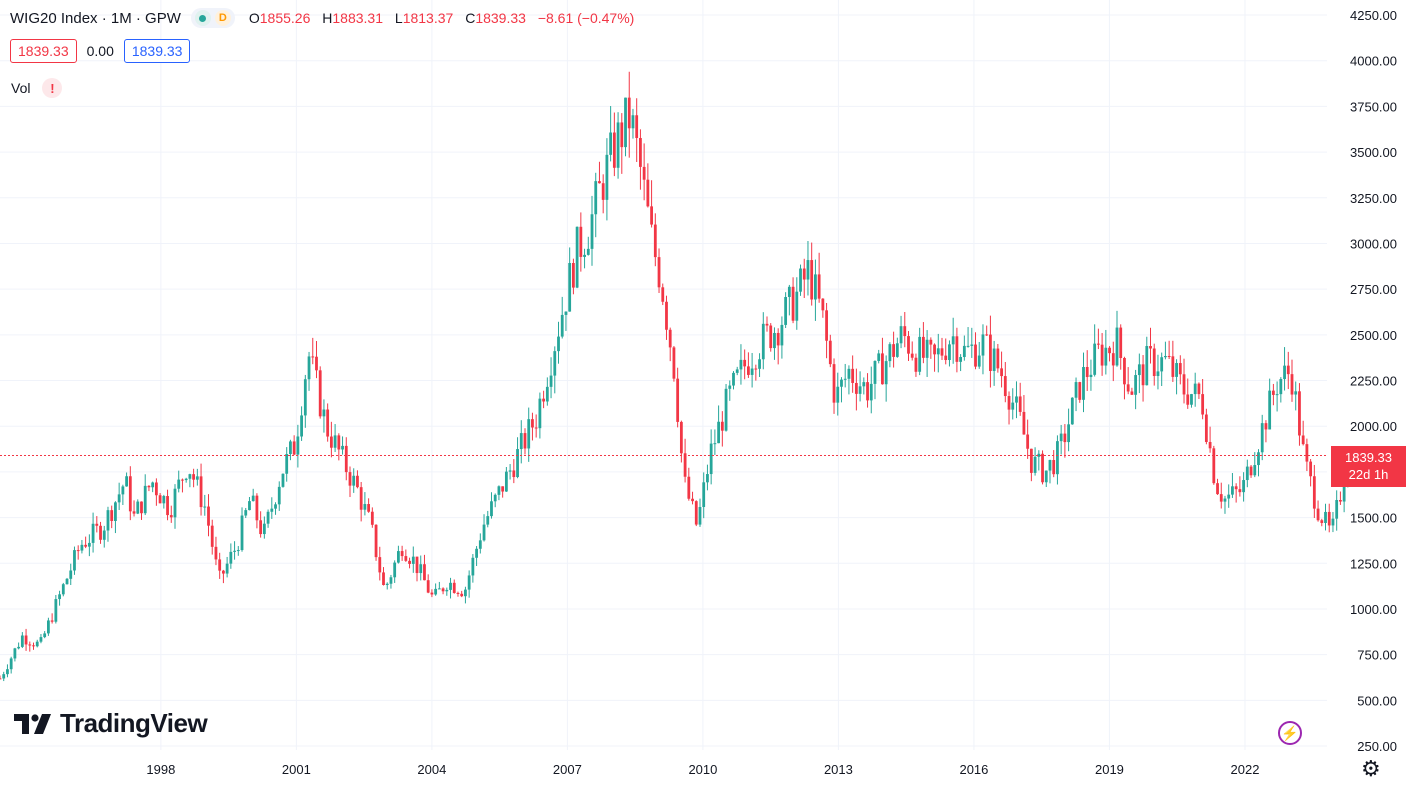 The height and width of the screenshot is (787, 1406). What do you see at coordinates (21, 88) in the screenshot?
I see `volume-label: Vol` at bounding box center [21, 88].